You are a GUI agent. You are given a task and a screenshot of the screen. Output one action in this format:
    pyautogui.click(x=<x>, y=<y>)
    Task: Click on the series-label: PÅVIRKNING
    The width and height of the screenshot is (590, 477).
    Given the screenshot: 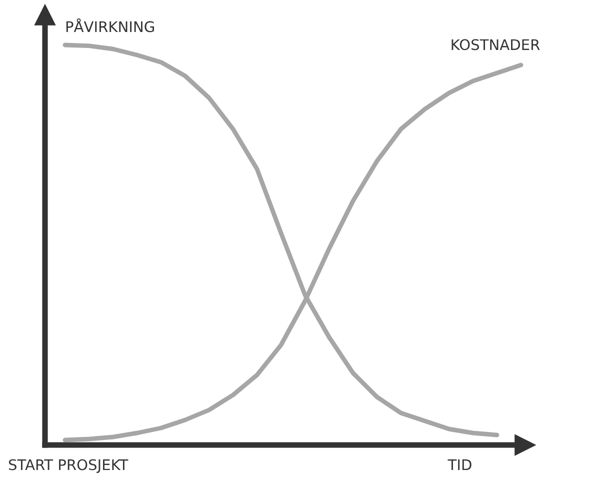 What is the action you would take?
    pyautogui.click(x=110, y=25)
    